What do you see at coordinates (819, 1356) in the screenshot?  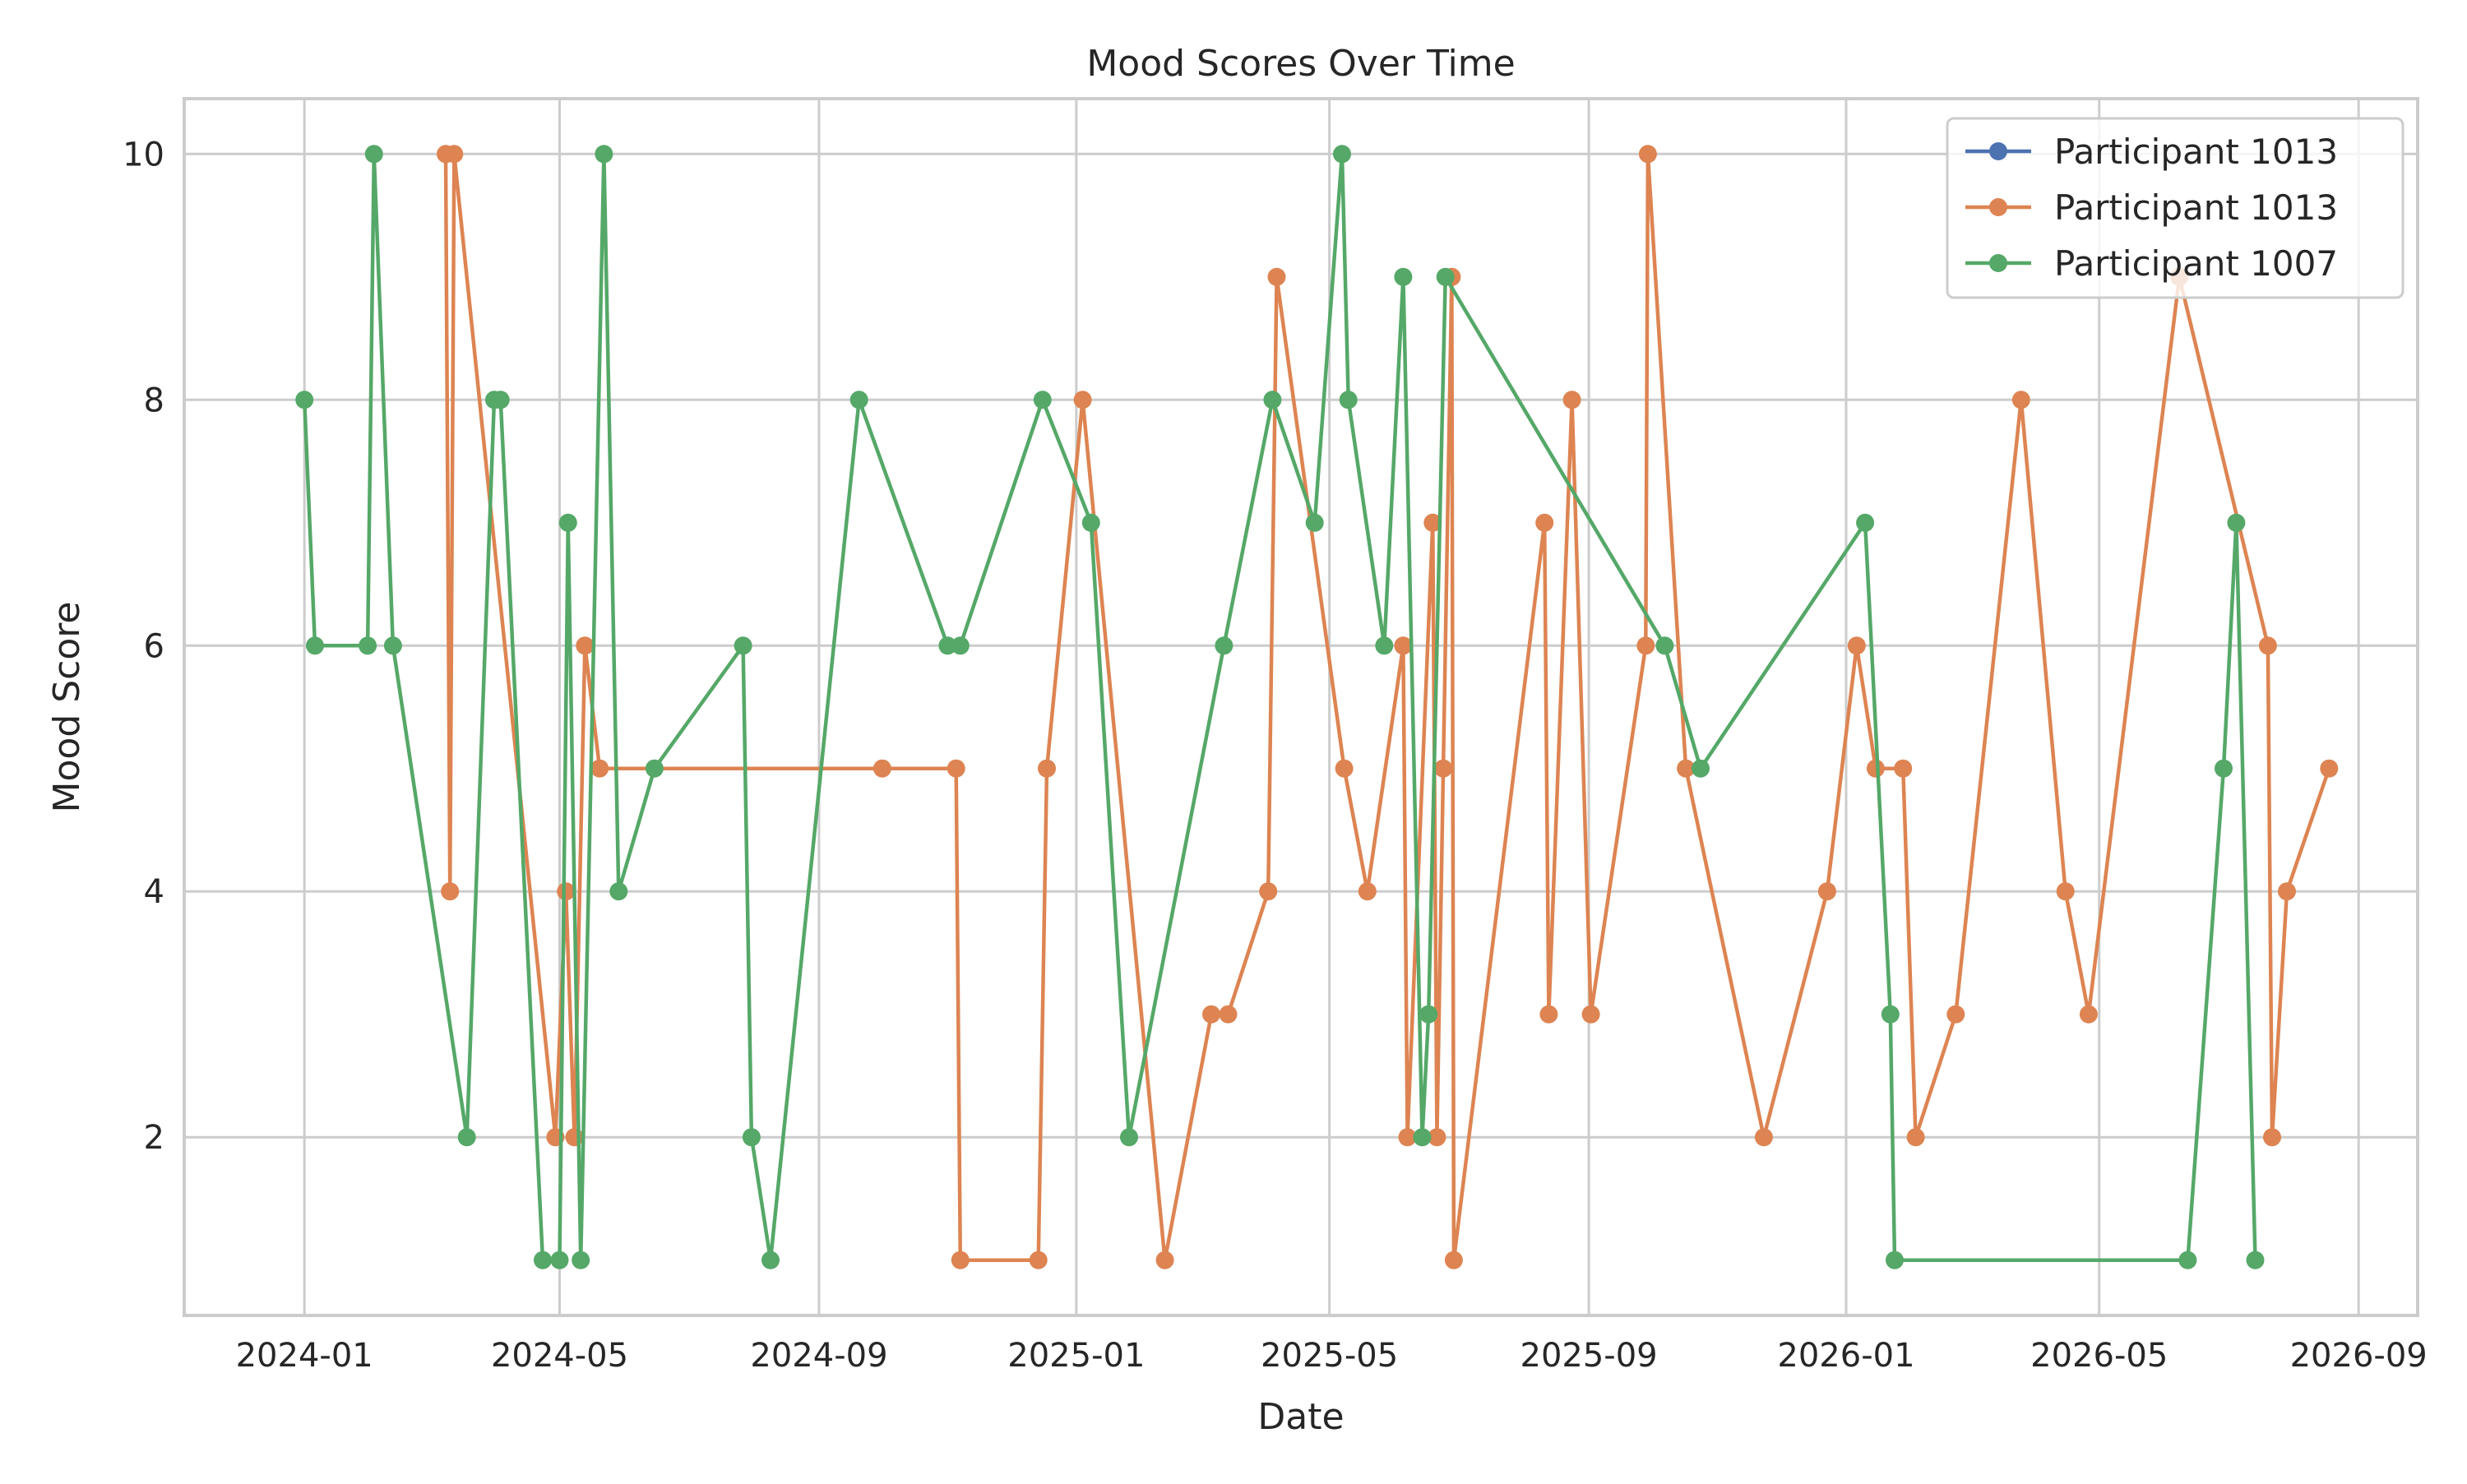 I see `x-tick-label: 2024-09` at bounding box center [819, 1356].